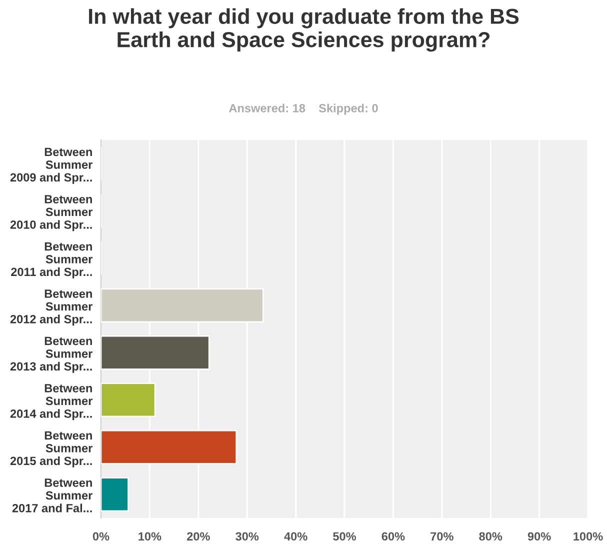  Describe the element at coordinates (304, 30) in the screenshot. I see `chart-title: In what year did you graduate from the BS Earth and Space Sciences program?` at that location.